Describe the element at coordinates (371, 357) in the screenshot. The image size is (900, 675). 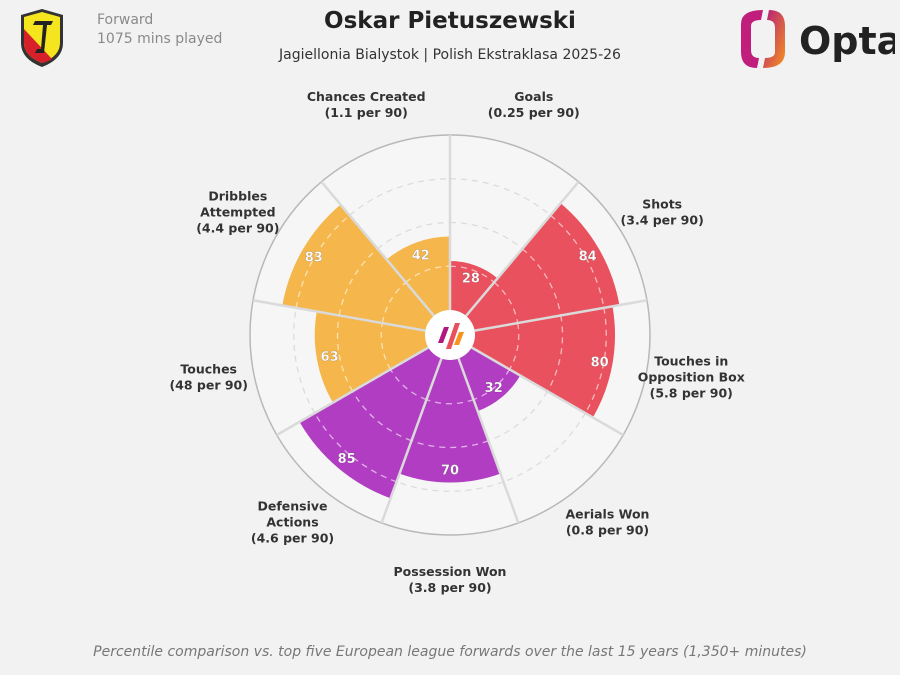
I see `wedge-touches` at that location.